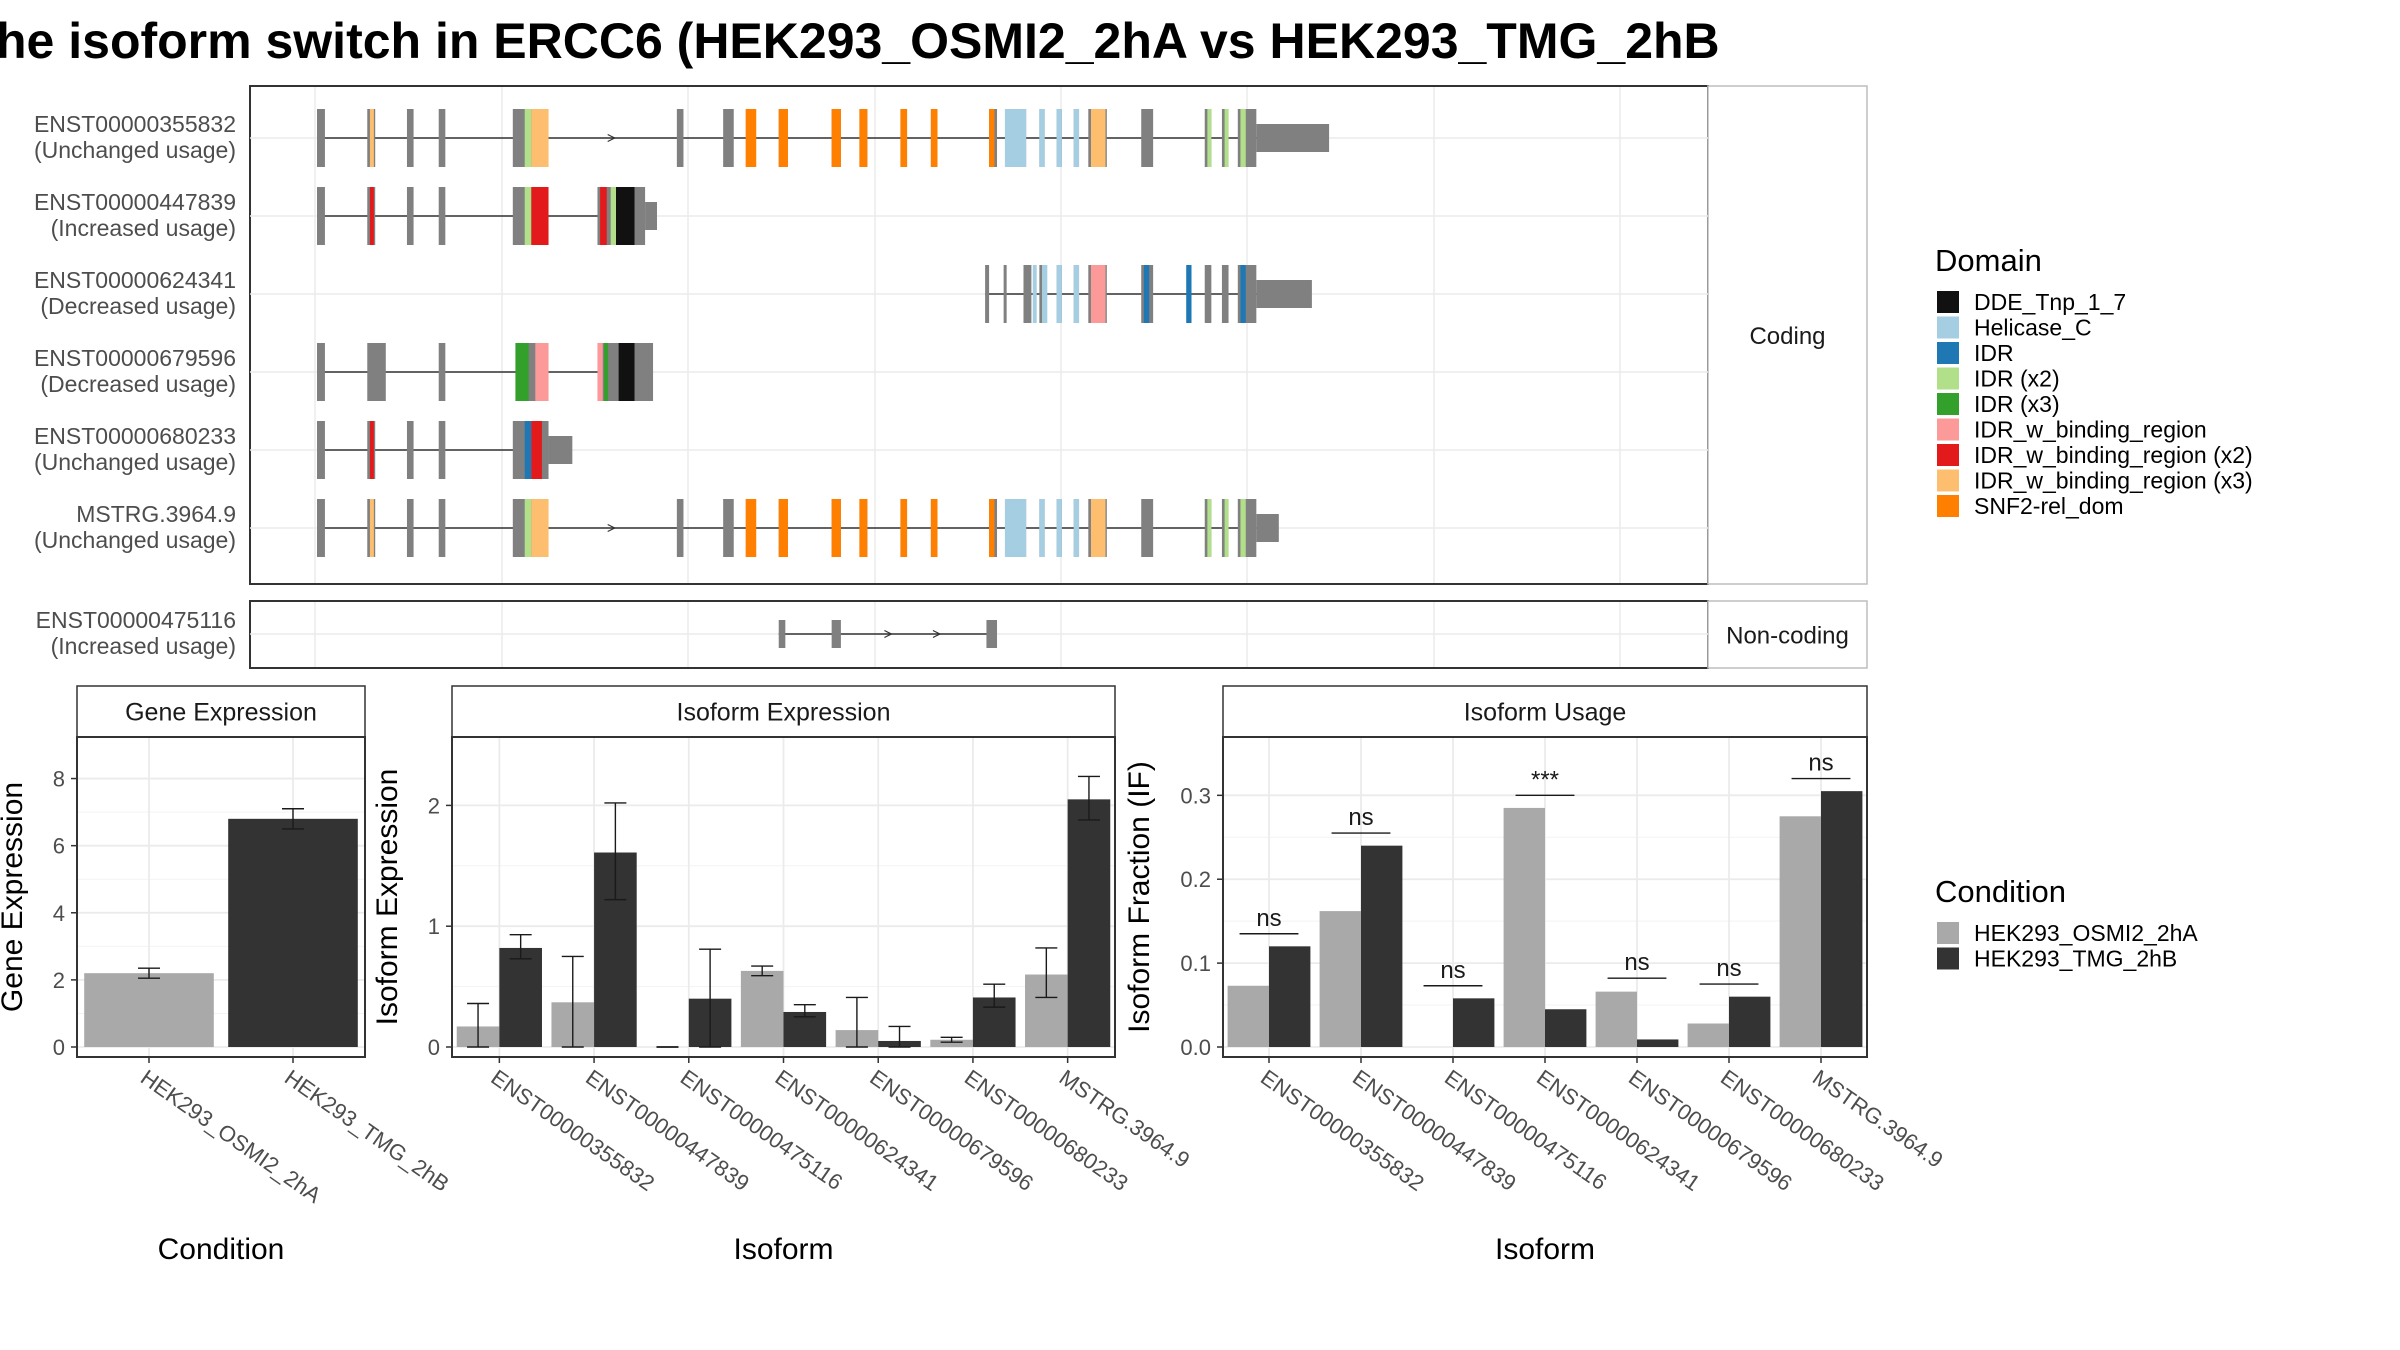  What do you see at coordinates (135, 436) in the screenshot?
I see `transcript-id-label: ENST00000680233` at bounding box center [135, 436].